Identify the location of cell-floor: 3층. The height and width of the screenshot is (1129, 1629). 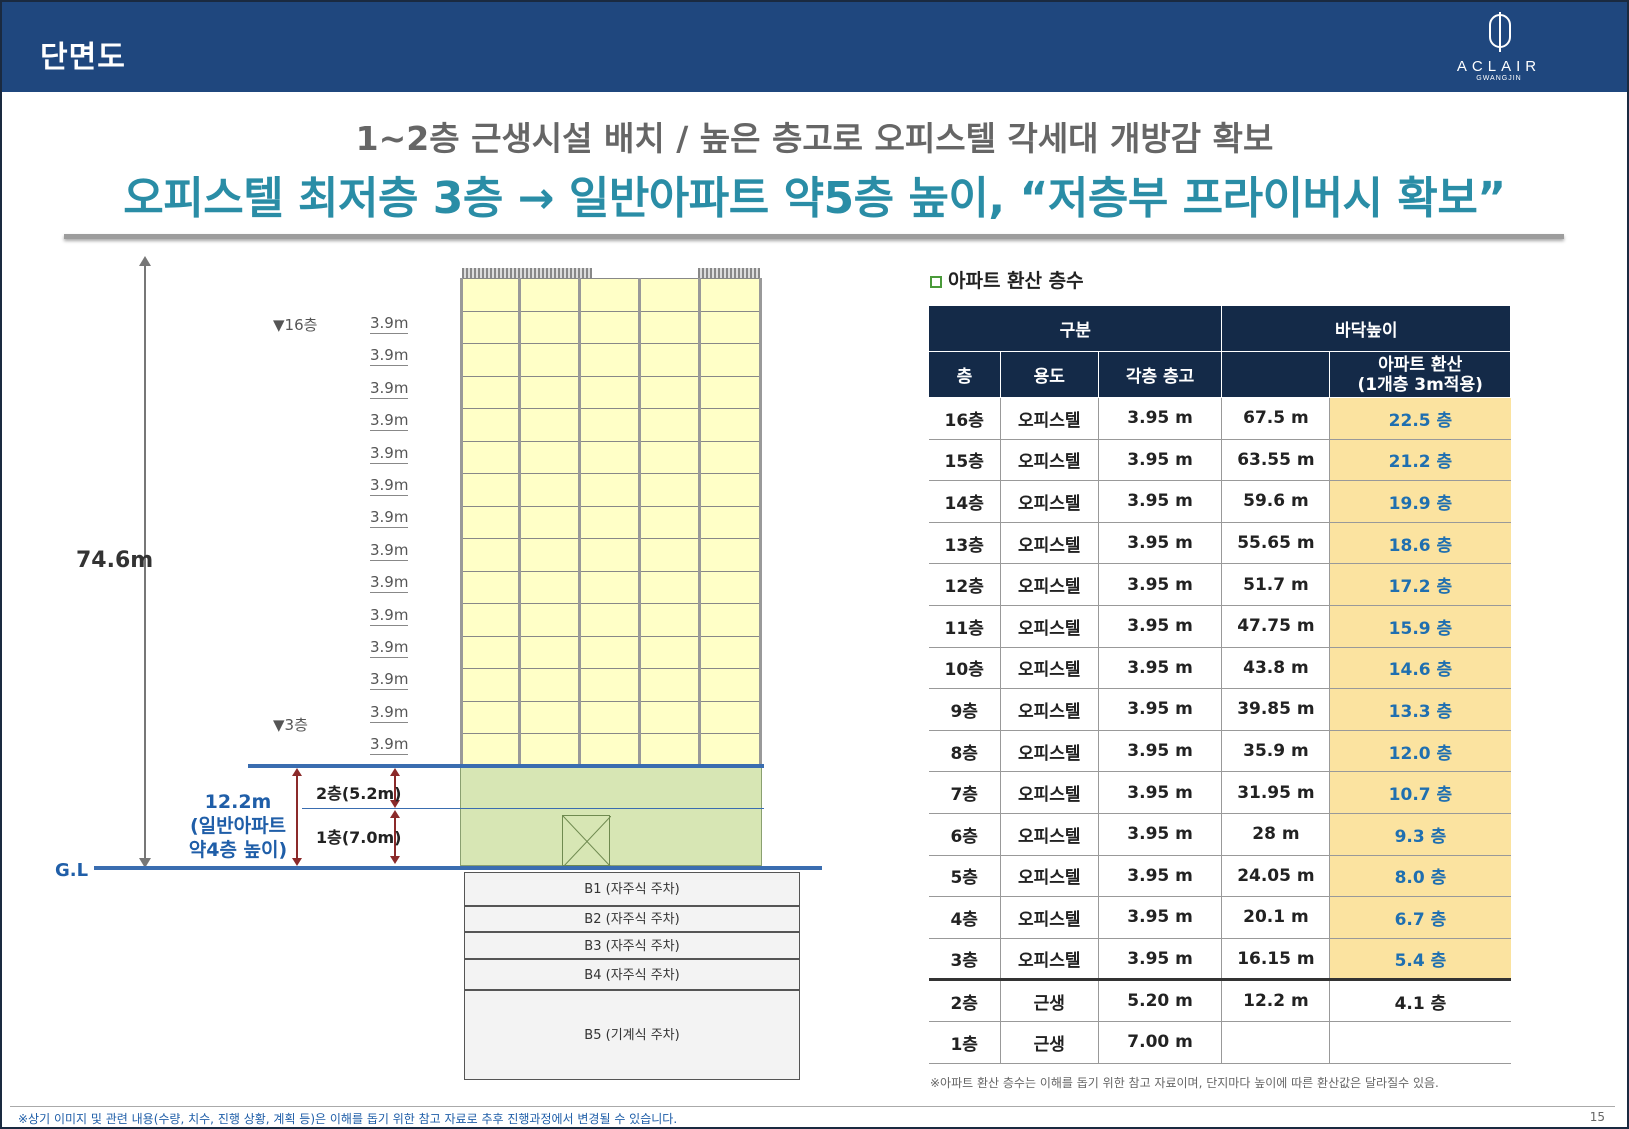
(964, 959).